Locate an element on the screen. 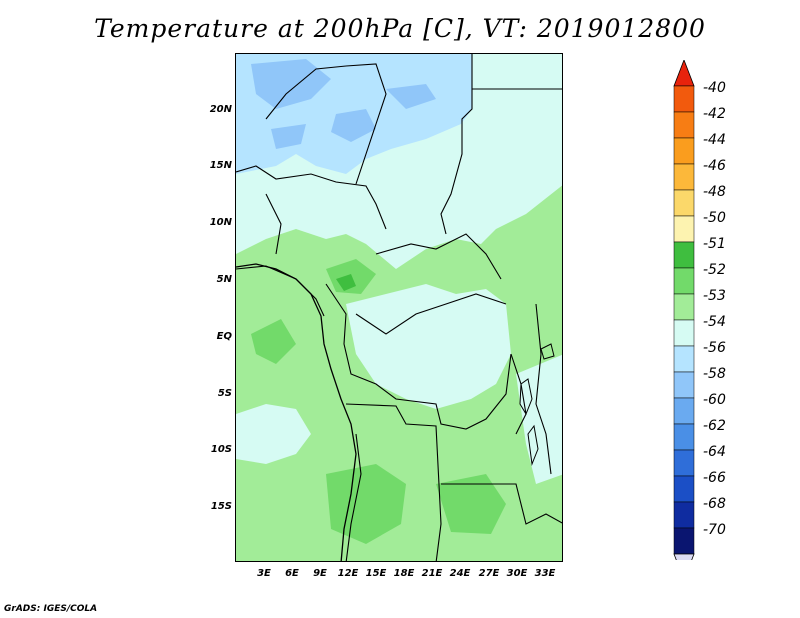 This screenshot has height=618, width=800. colorbar-label: -54 is located at coordinates (714, 322).